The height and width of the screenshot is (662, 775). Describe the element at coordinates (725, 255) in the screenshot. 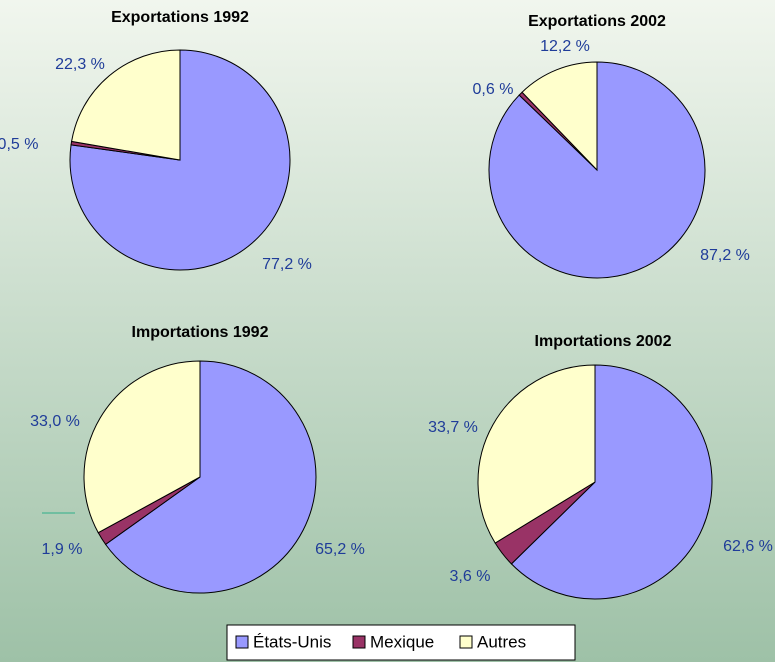

I see `data-label: 87,2 %` at that location.